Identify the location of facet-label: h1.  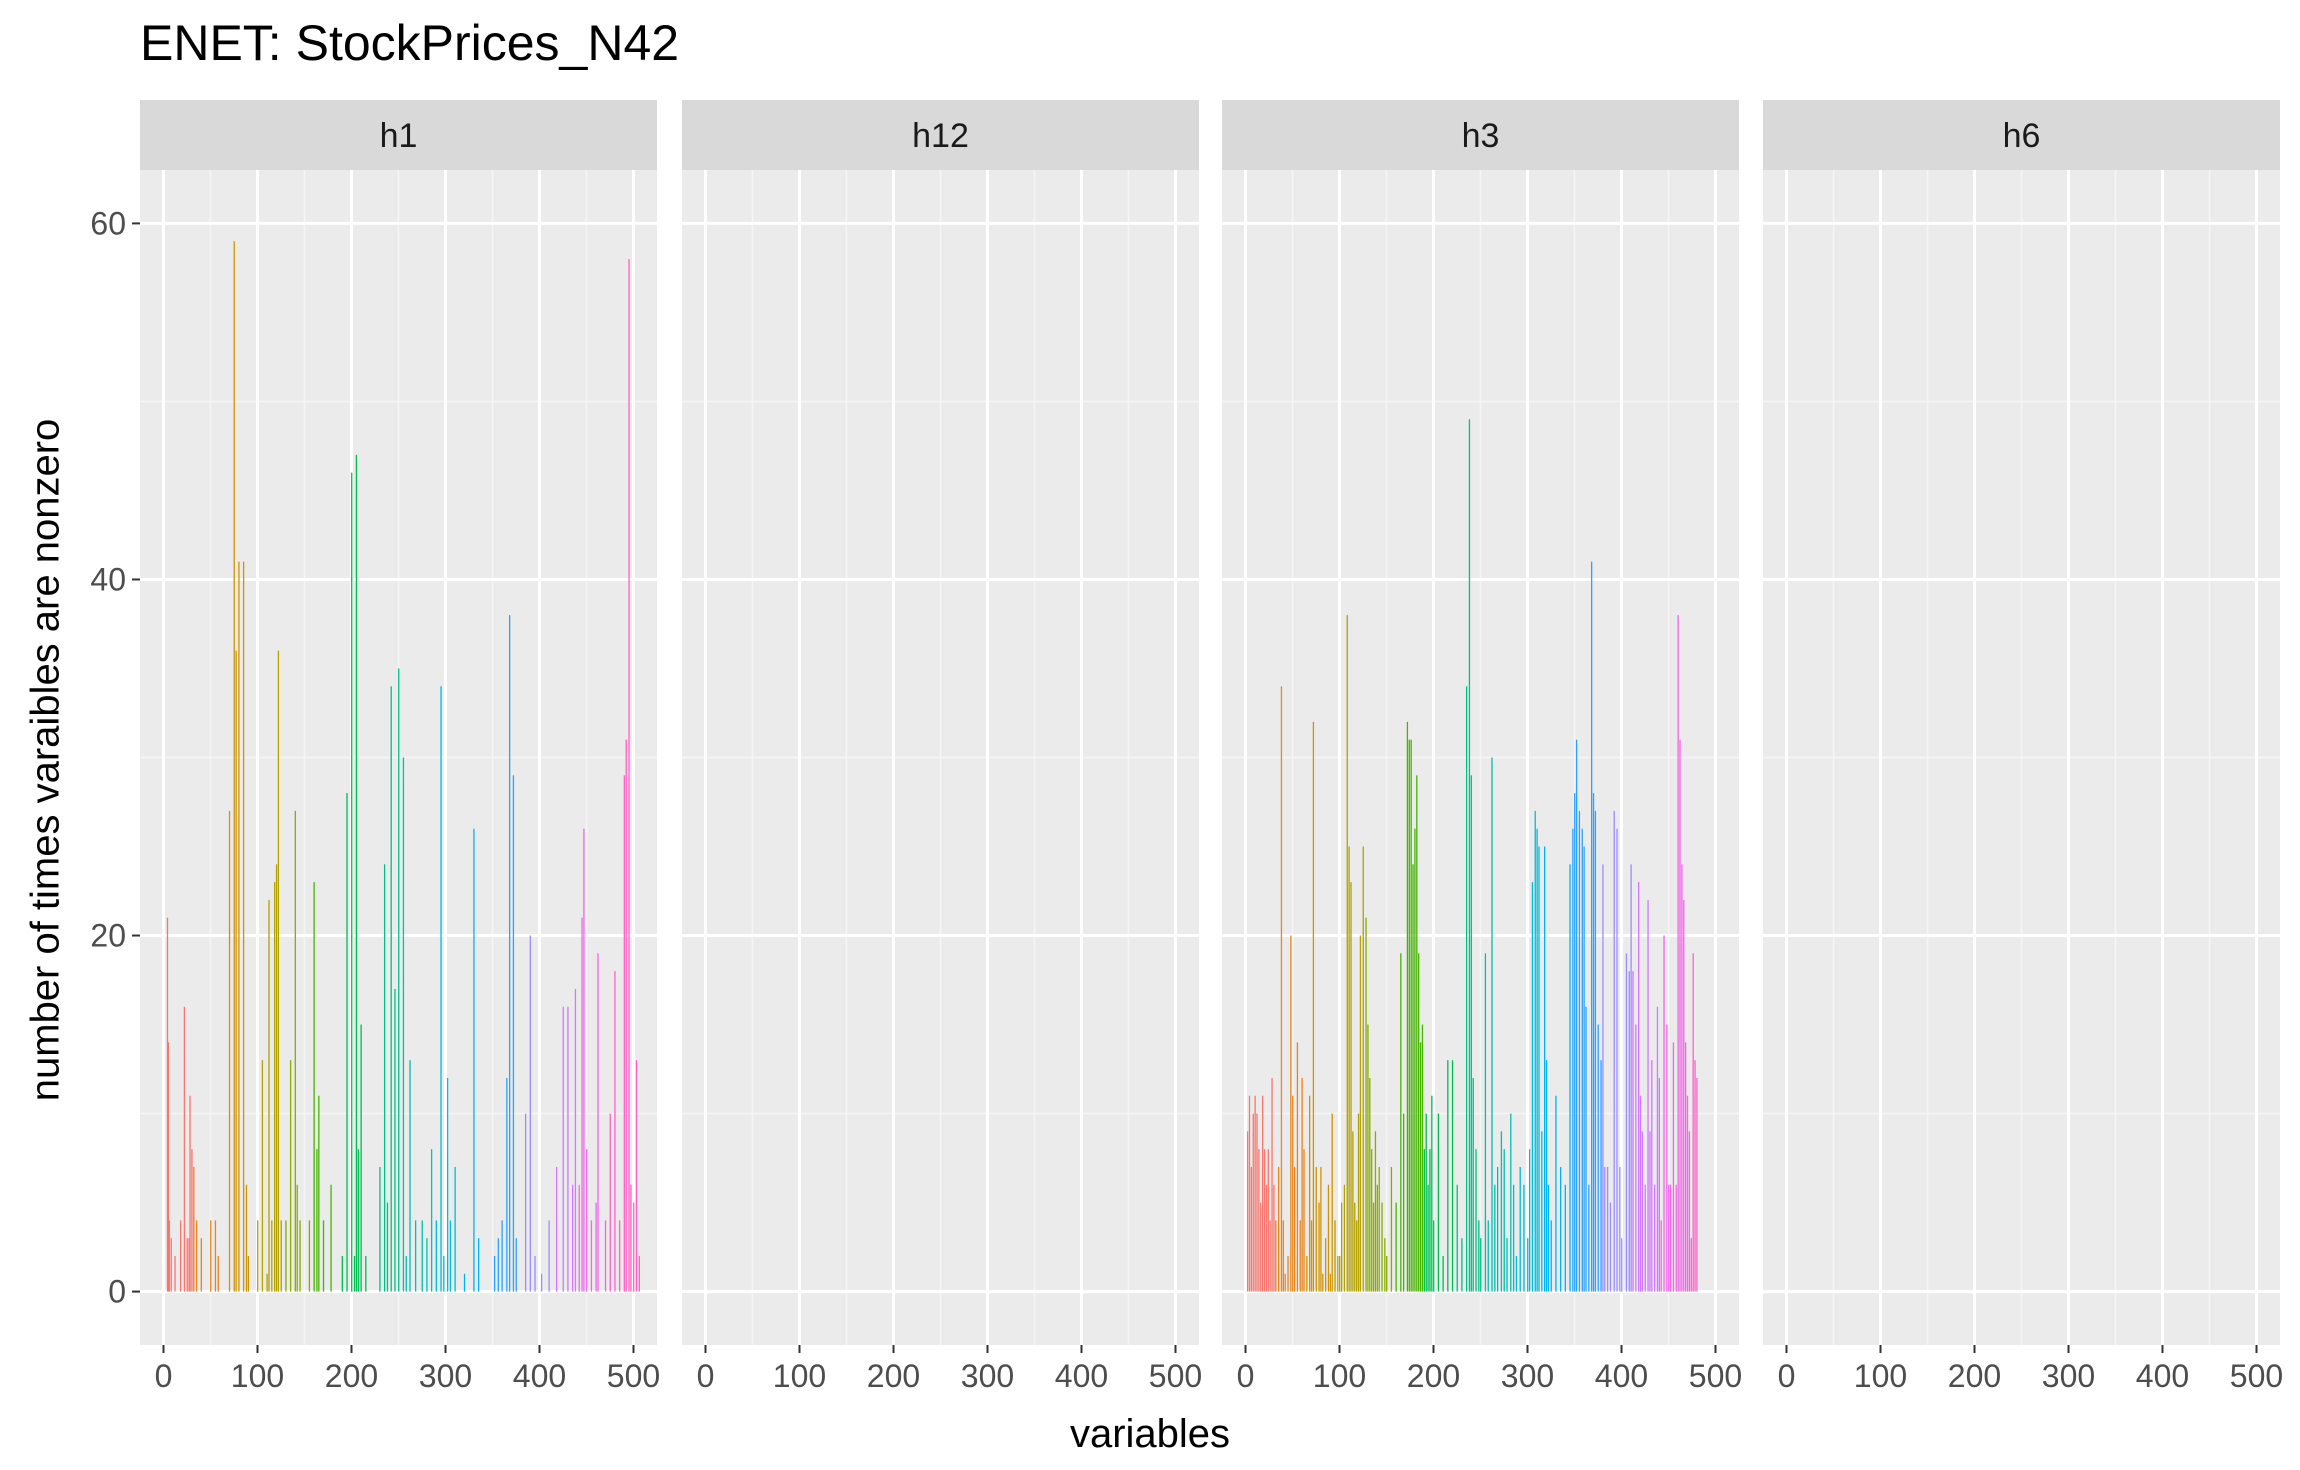
(399, 136).